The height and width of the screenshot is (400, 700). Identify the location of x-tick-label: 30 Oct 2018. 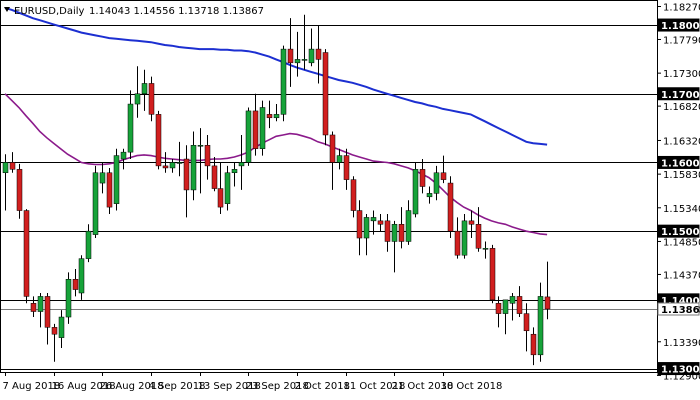
(472, 386).